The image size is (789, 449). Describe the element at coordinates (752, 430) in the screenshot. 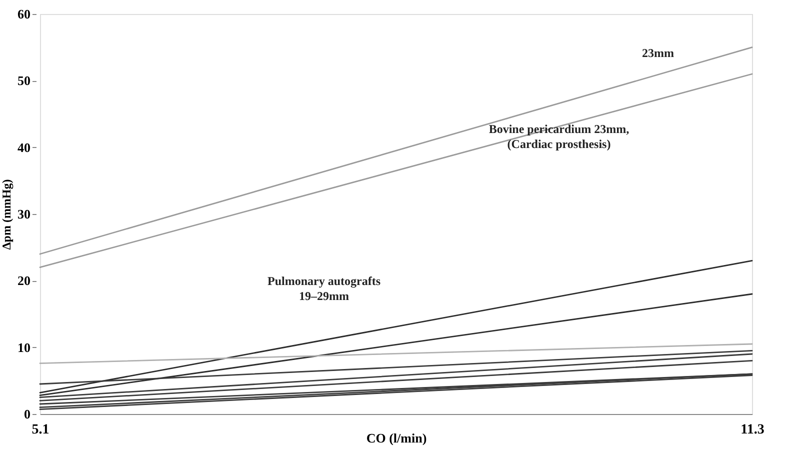

I see `x-tick-label: 11.3` at that location.